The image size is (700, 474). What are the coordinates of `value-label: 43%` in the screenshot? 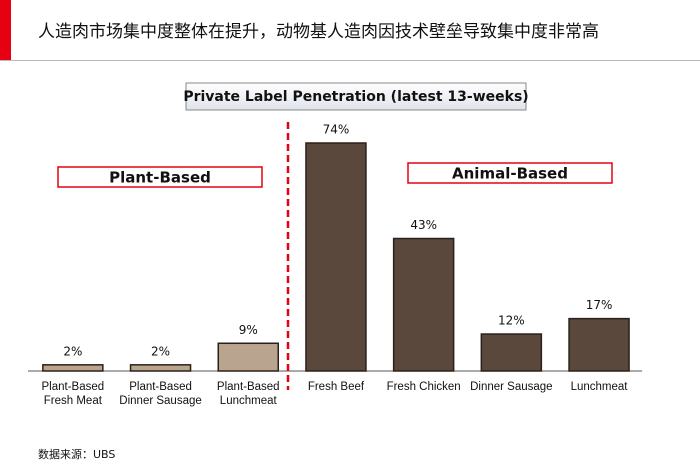 It's located at (423, 225).